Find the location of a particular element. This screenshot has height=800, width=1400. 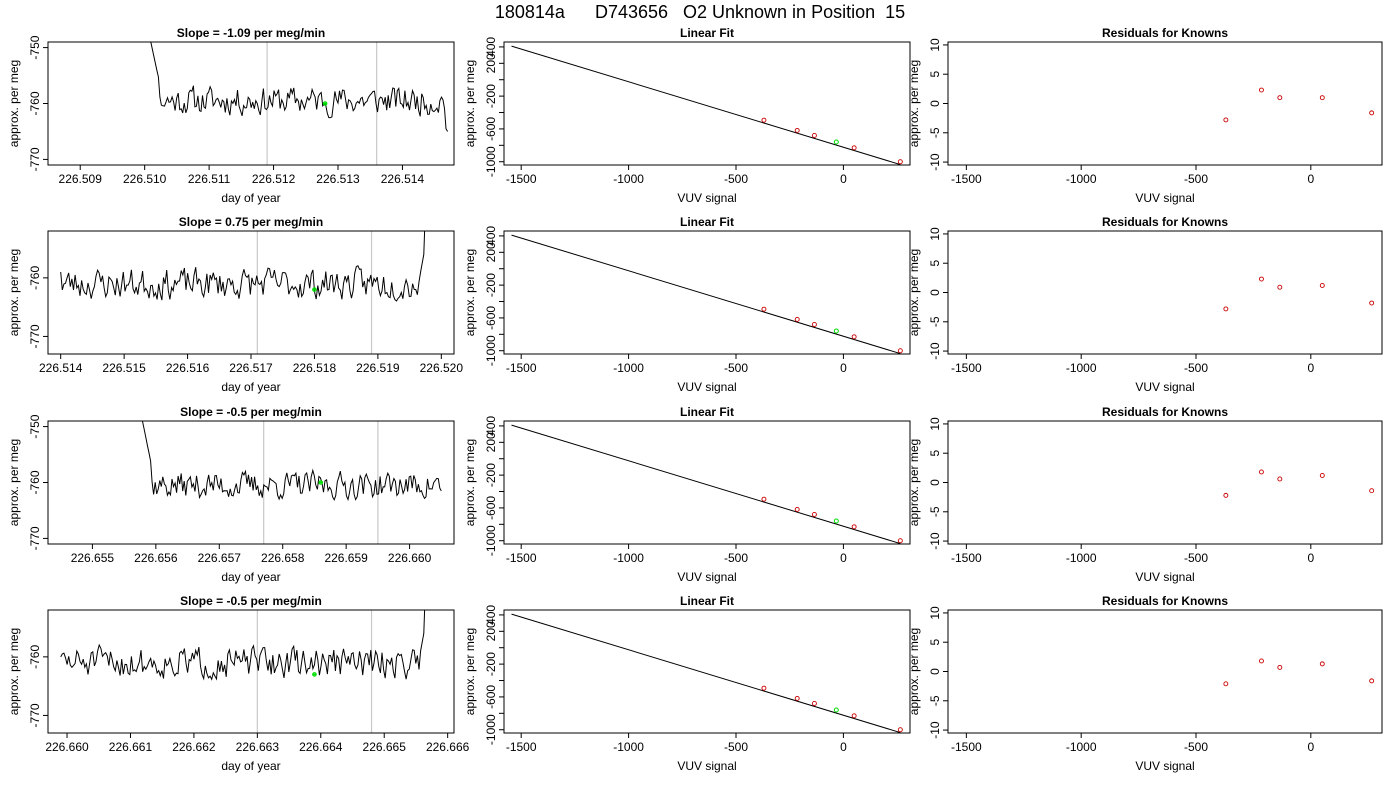

x-tick-label: 226.657 is located at coordinates (220, 558).